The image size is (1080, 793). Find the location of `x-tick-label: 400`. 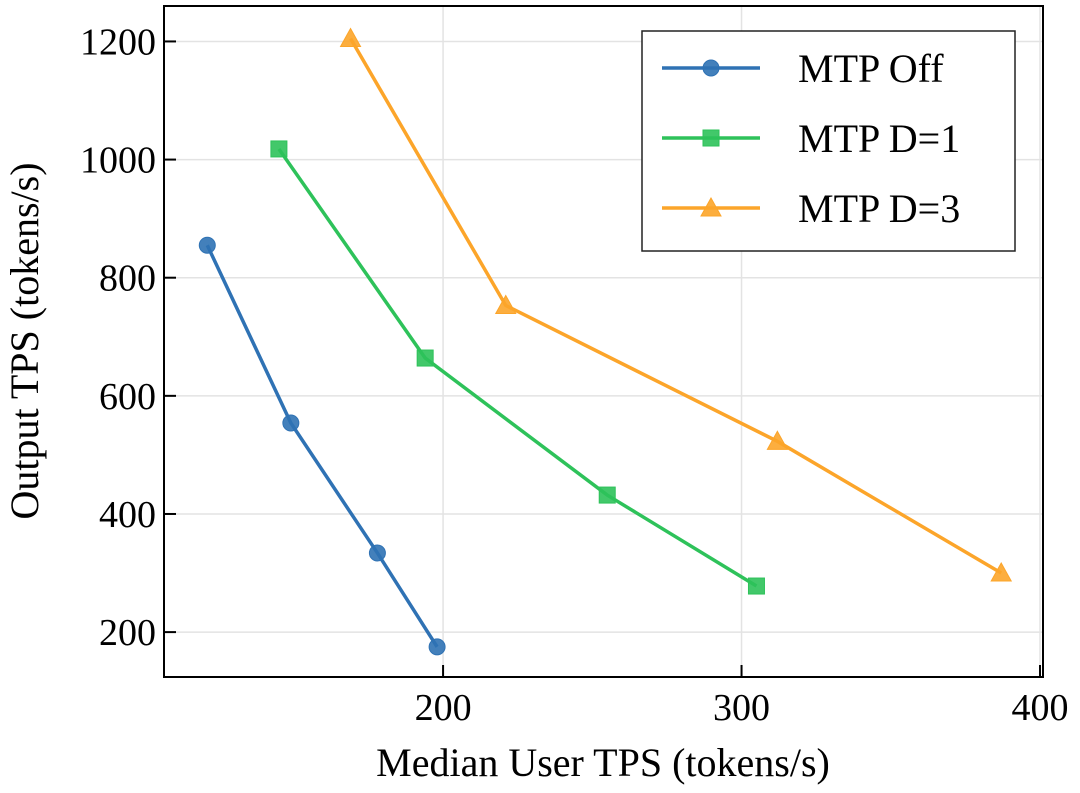

x-tick-label: 400 is located at coordinates (1040, 708).